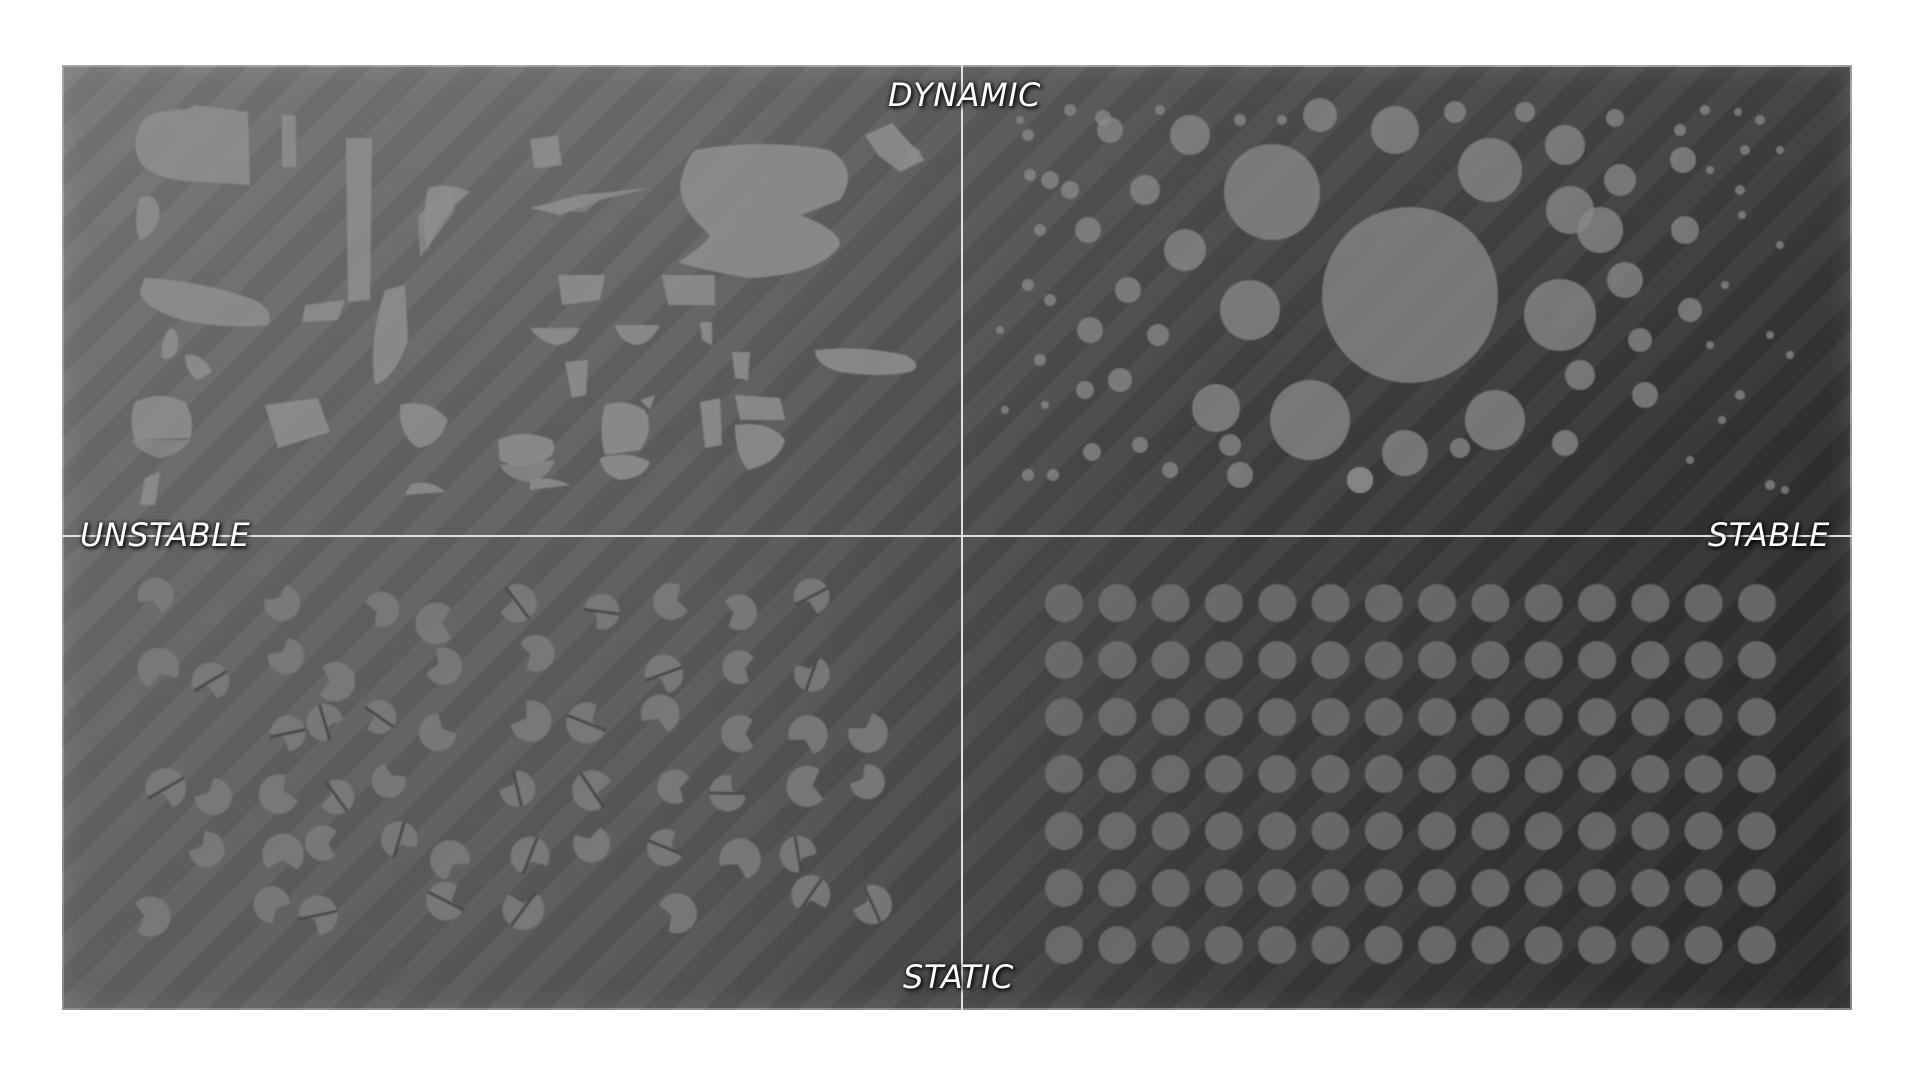 This screenshot has height=1080, width=1920. I want to click on axis-label-unstable: UNSTABLE, so click(165, 535).